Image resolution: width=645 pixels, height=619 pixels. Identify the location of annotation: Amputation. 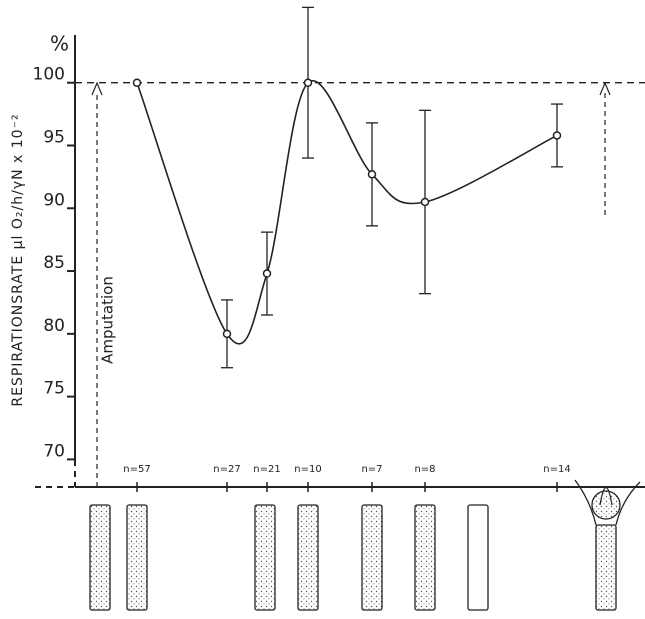
(108, 320).